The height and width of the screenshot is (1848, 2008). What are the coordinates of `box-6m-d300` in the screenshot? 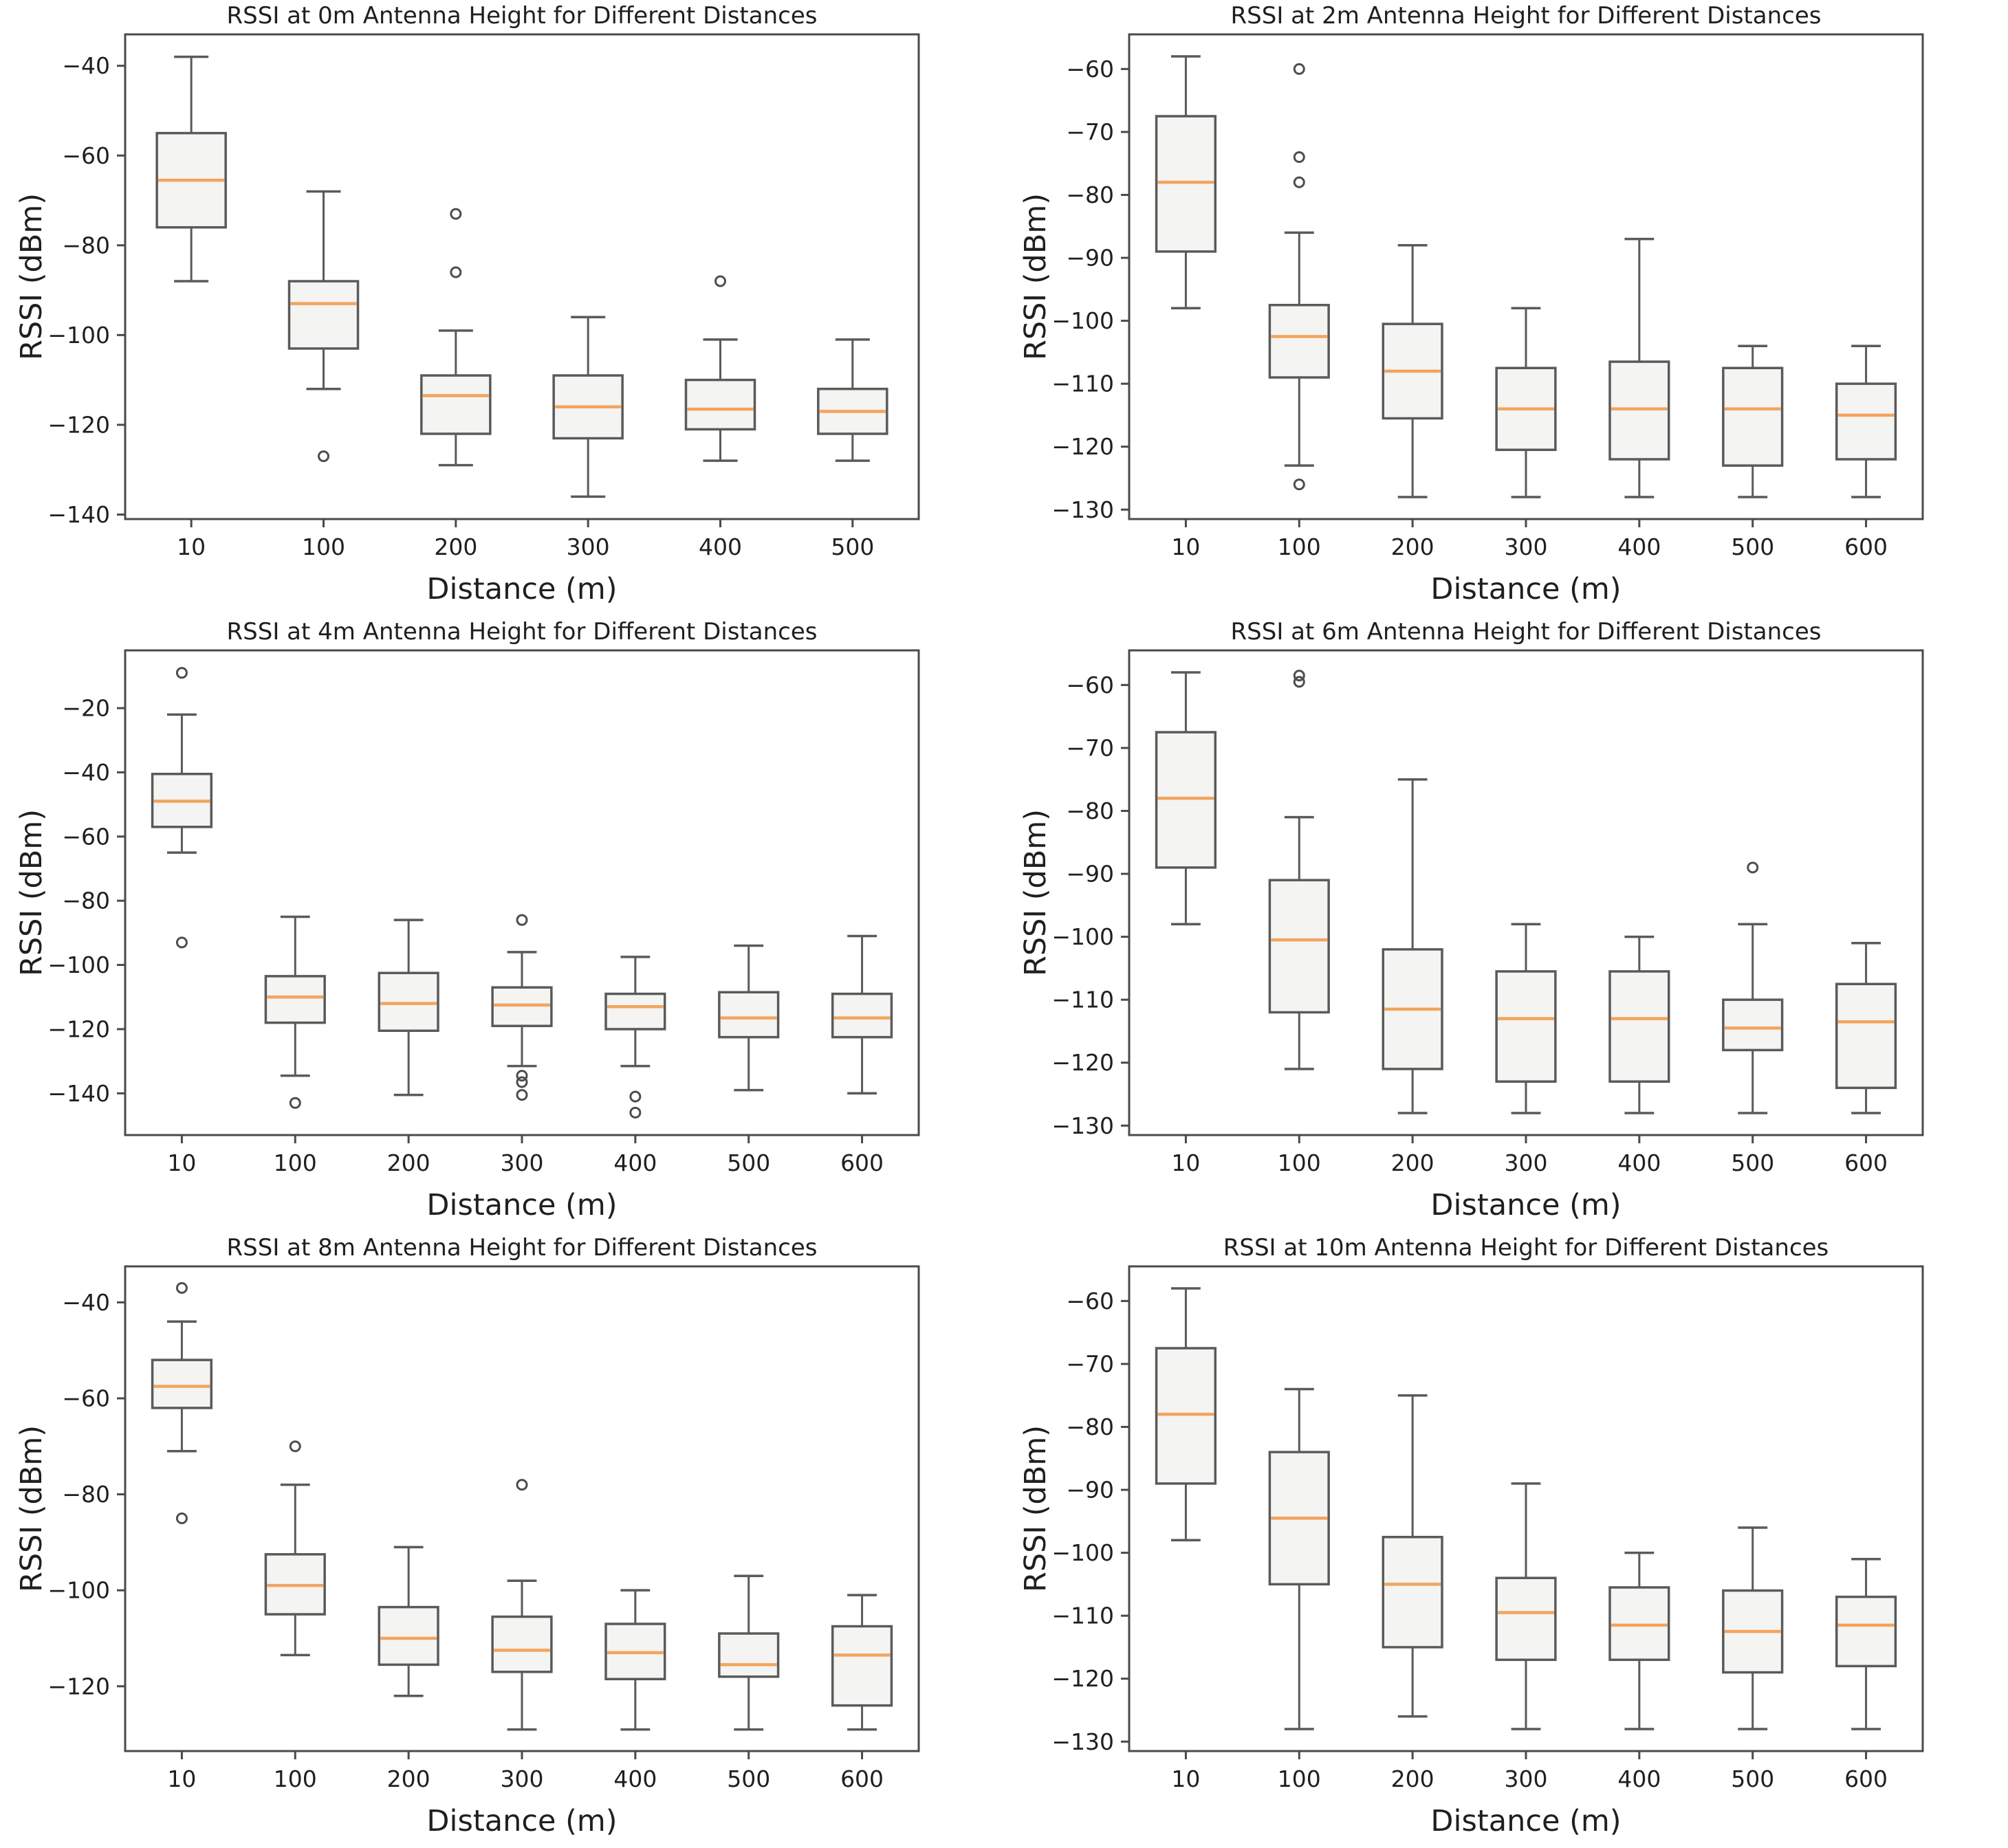 It's located at (1526, 1018).